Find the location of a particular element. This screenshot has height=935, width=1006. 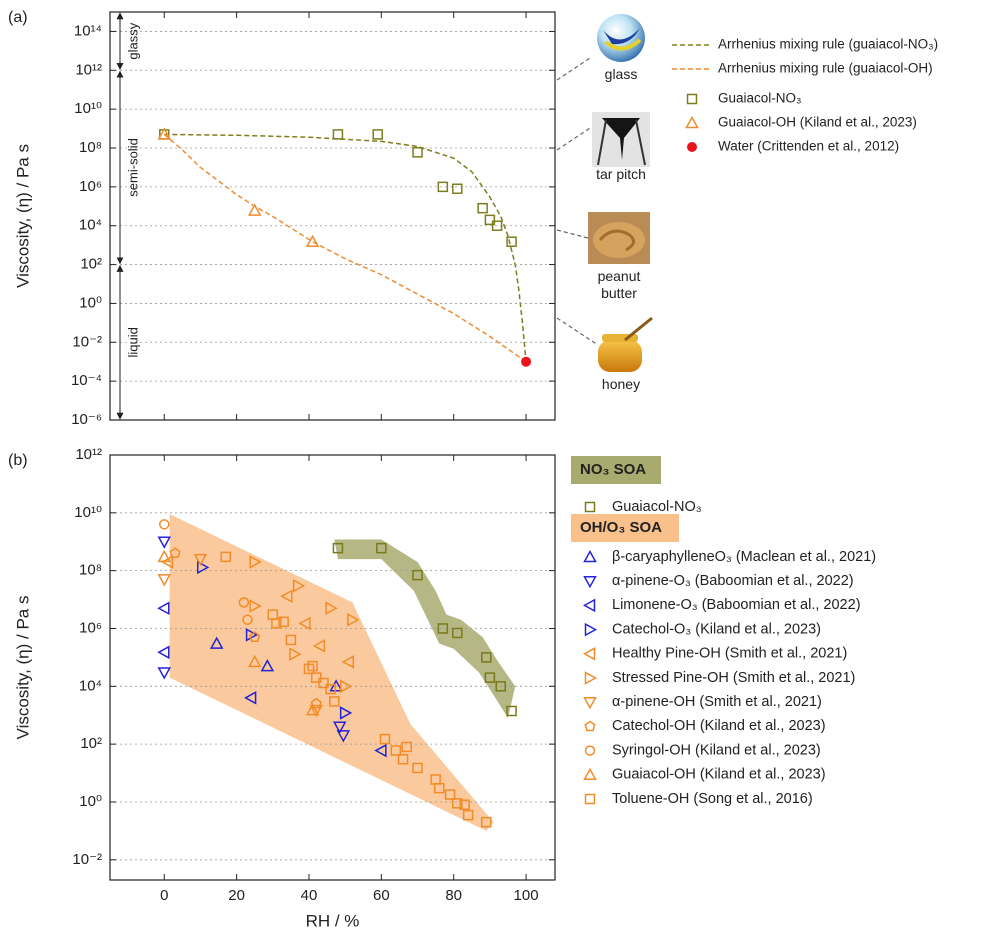

peanut-butter-picture is located at coordinates (619, 238).